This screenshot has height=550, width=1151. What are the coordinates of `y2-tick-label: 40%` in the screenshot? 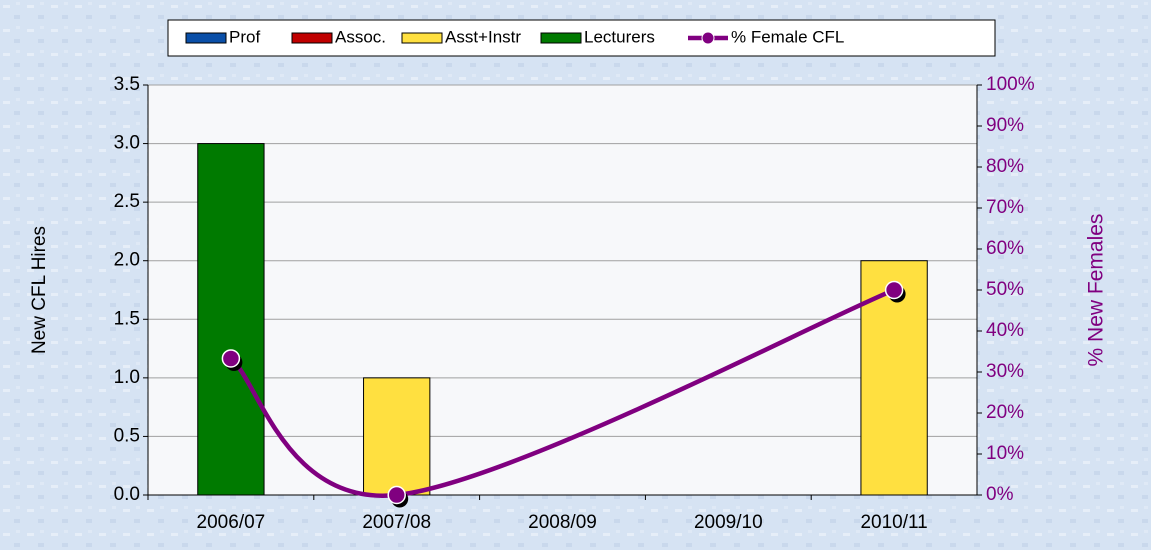 It's located at (1005, 330).